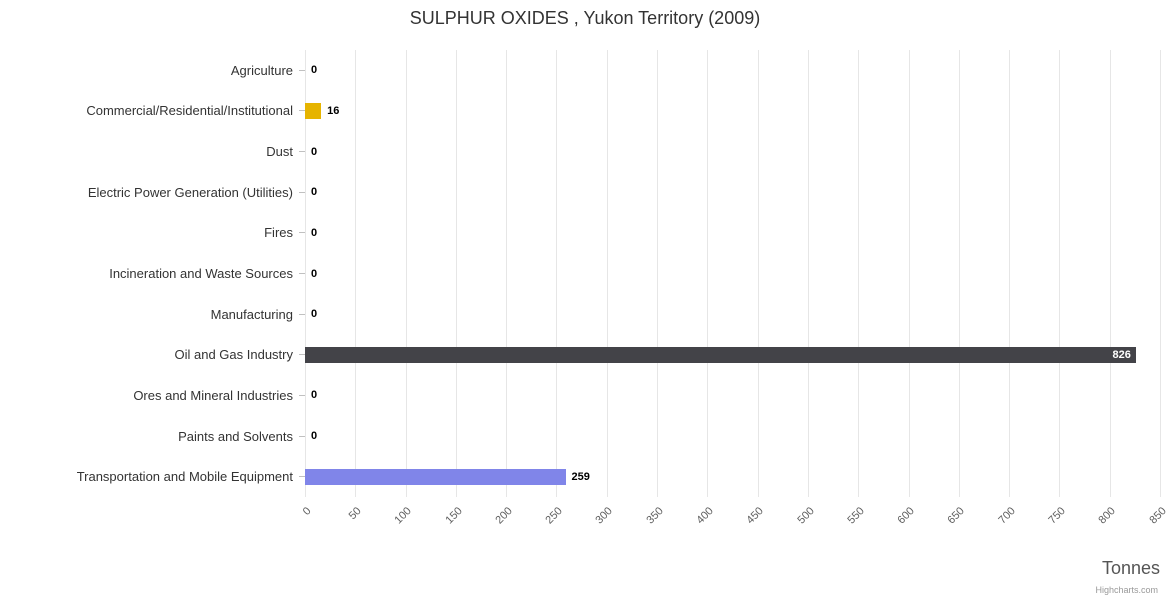 Image resolution: width=1170 pixels, height=600 pixels. Describe the element at coordinates (1126, 590) in the screenshot. I see `highcharts-credit-link: Highcharts.com` at that location.